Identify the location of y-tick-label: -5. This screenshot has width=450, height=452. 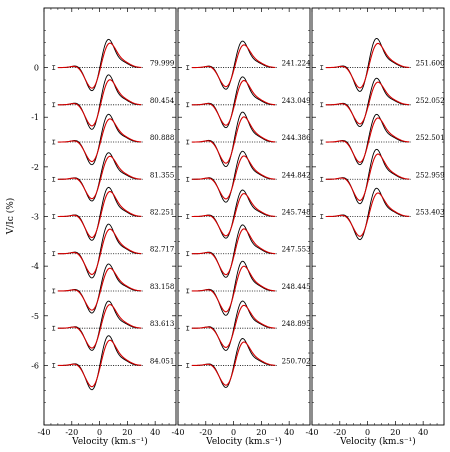
(35, 316).